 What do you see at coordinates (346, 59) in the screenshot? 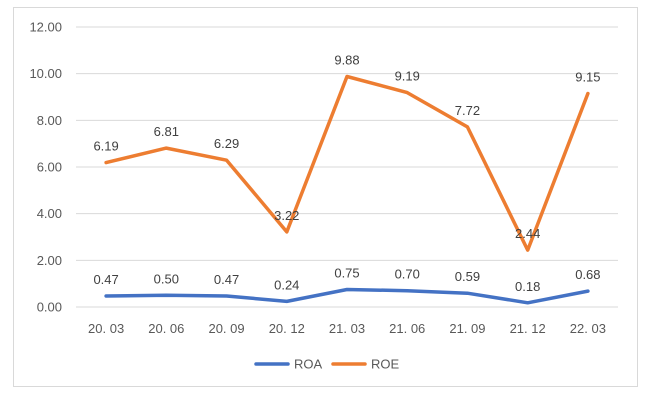
I see `data-label-roe: 9.88` at bounding box center [346, 59].